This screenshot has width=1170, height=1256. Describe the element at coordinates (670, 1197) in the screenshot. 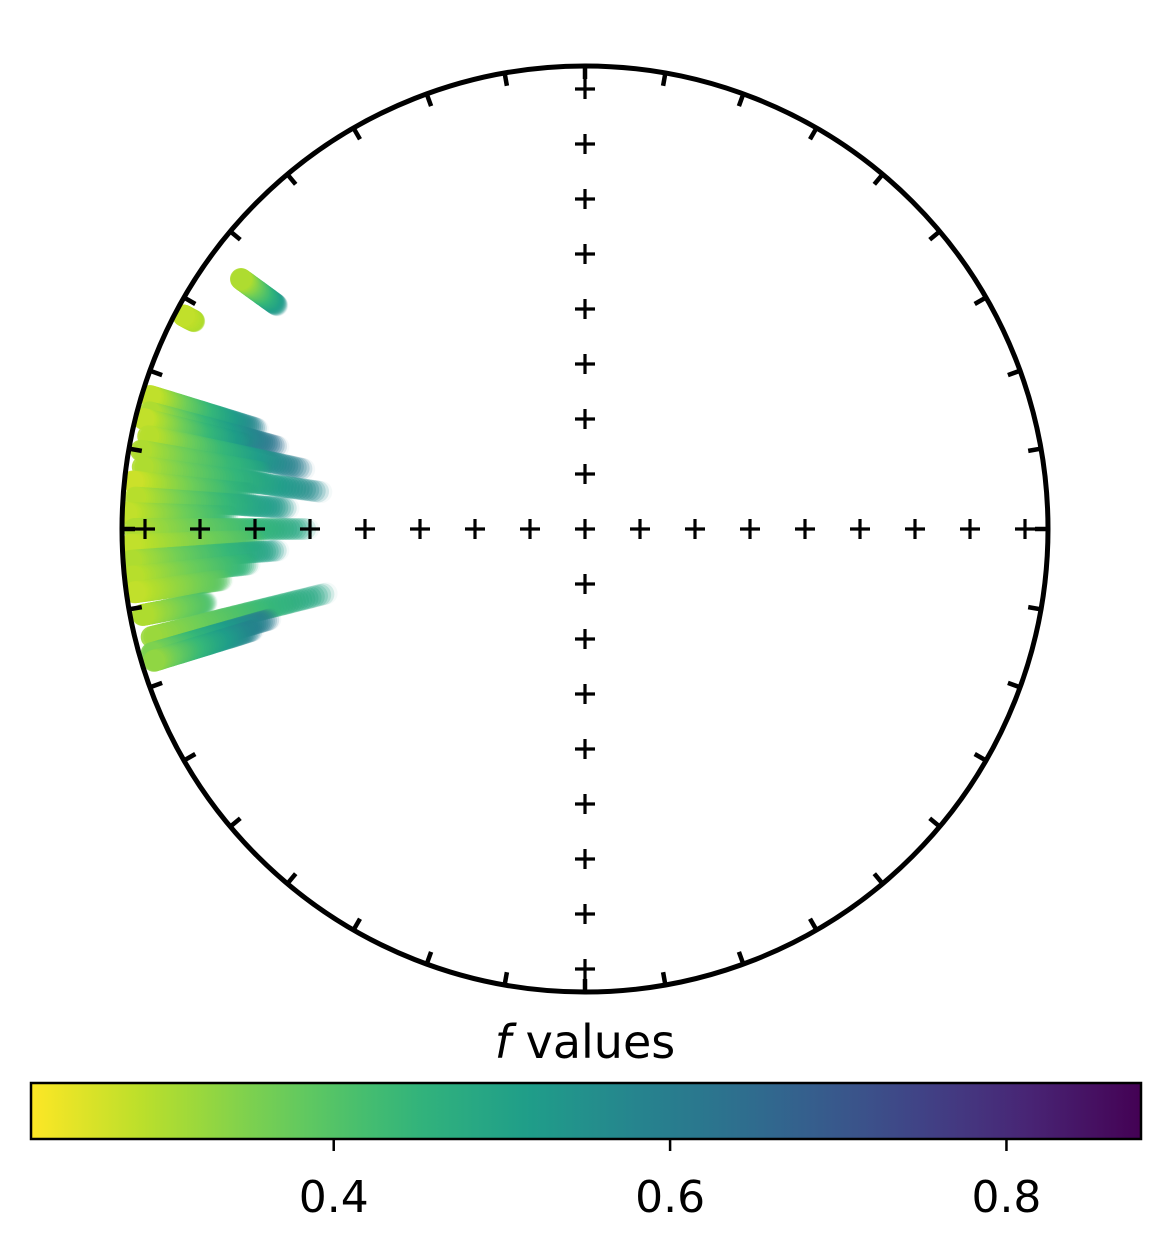

I see `colorbar-tick-label: 0.6` at that location.